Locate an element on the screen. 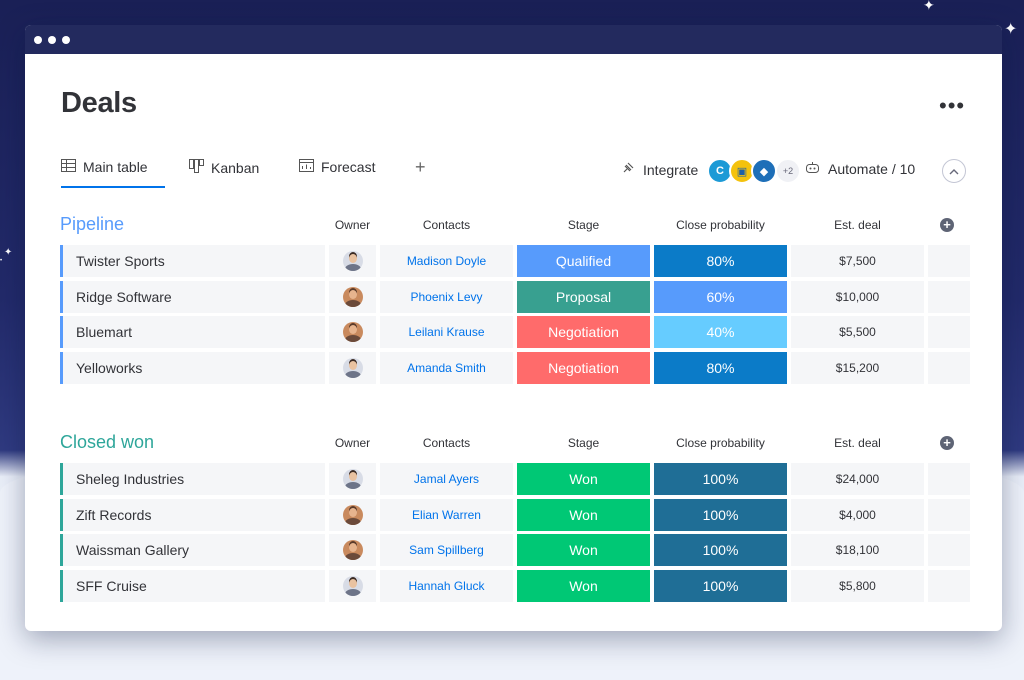 This screenshot has height=680, width=1024. deal-value: $15,200 is located at coordinates (857, 367).